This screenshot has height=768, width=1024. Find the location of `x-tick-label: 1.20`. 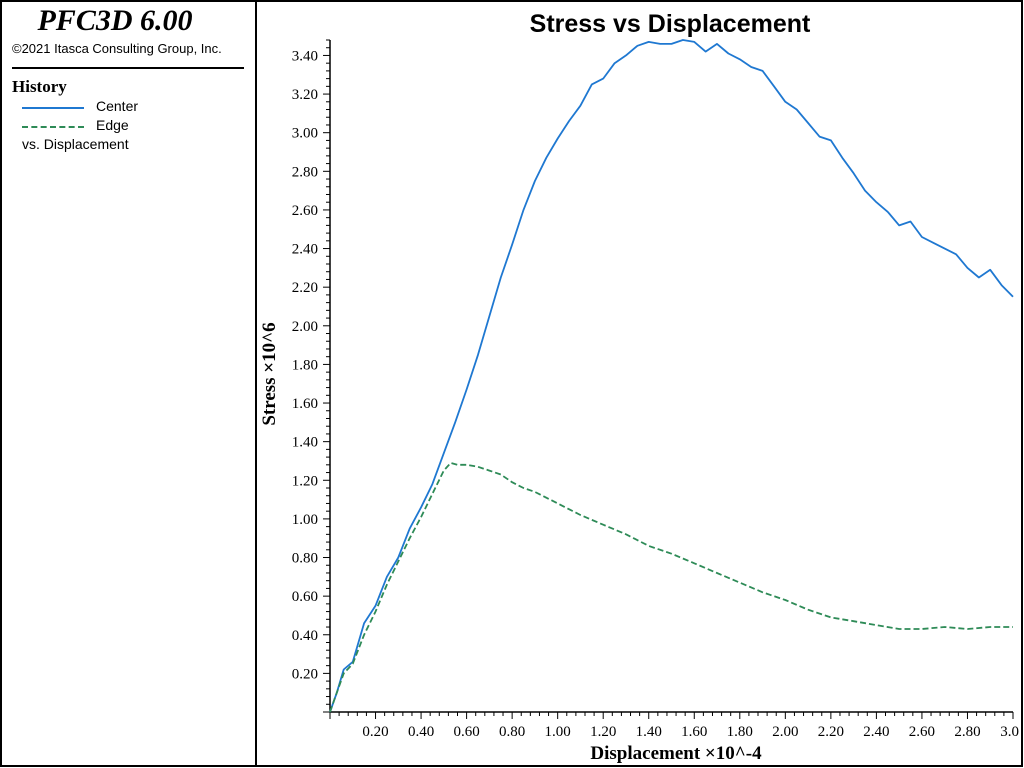

x-tick-label: 1.20 is located at coordinates (603, 732).